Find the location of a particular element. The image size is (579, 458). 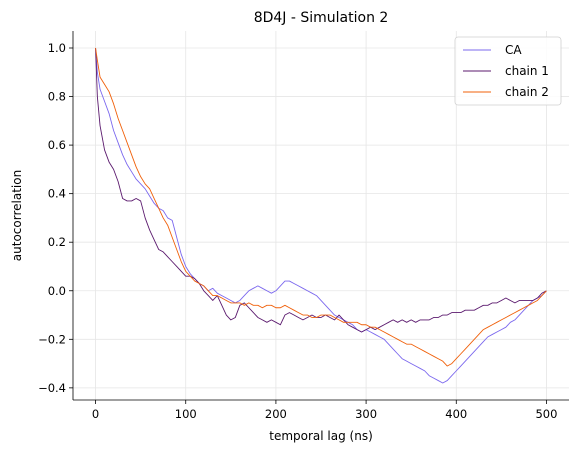

legend-box is located at coordinates (508, 71).